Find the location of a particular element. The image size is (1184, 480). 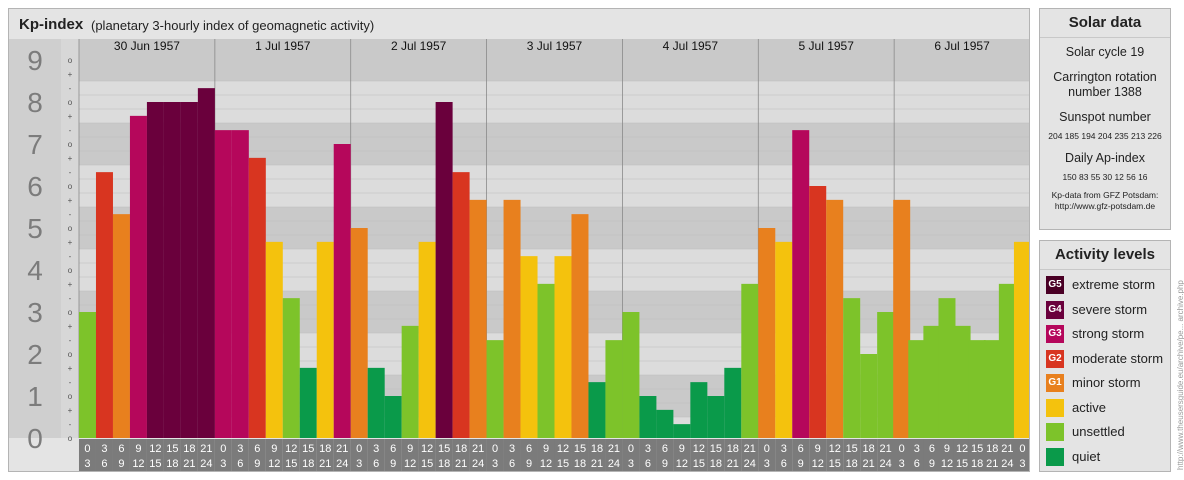

legend-swatch: G5 is located at coordinates (1055, 285).